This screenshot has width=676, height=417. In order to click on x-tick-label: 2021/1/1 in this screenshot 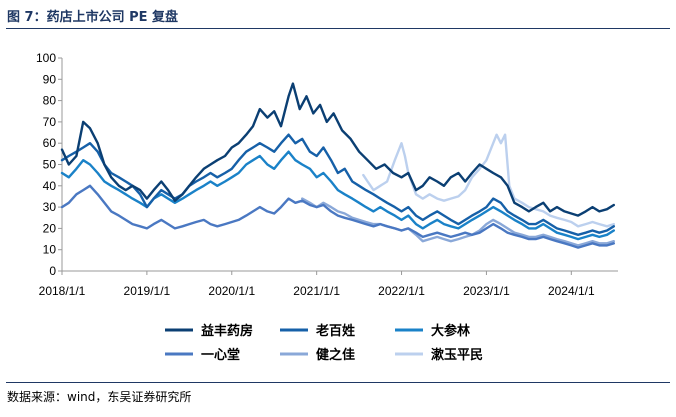, I will do `click(316, 291)`.